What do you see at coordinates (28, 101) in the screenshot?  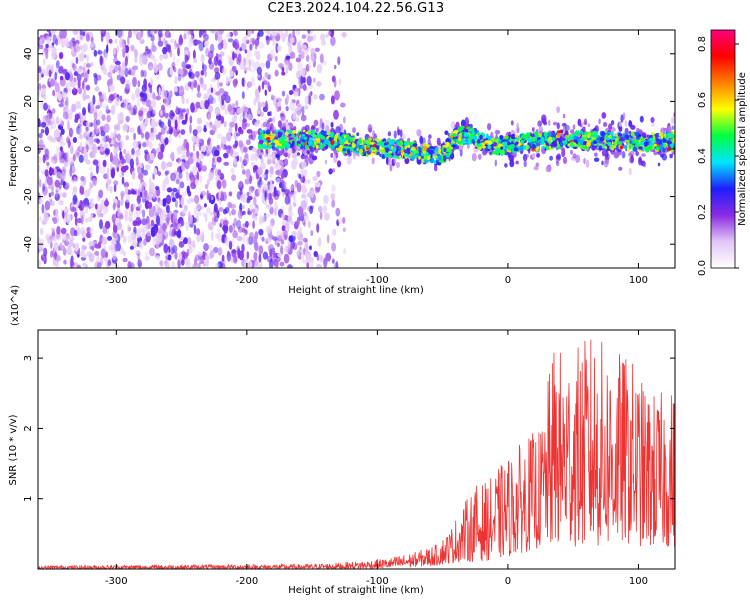 I see `y-tick-label: 20` at bounding box center [28, 101].